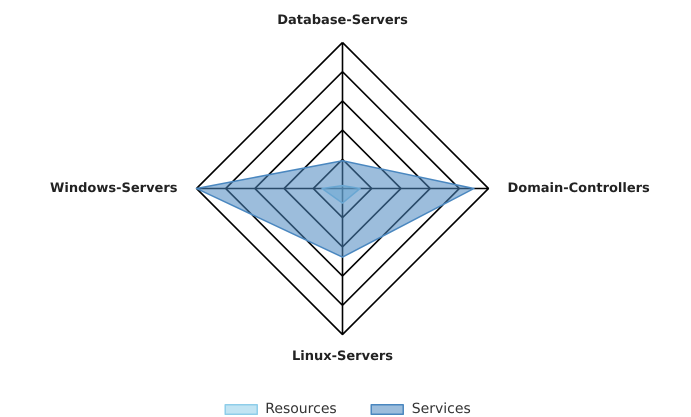  I want to click on spoke-label: Windows-Servers, so click(114, 188).